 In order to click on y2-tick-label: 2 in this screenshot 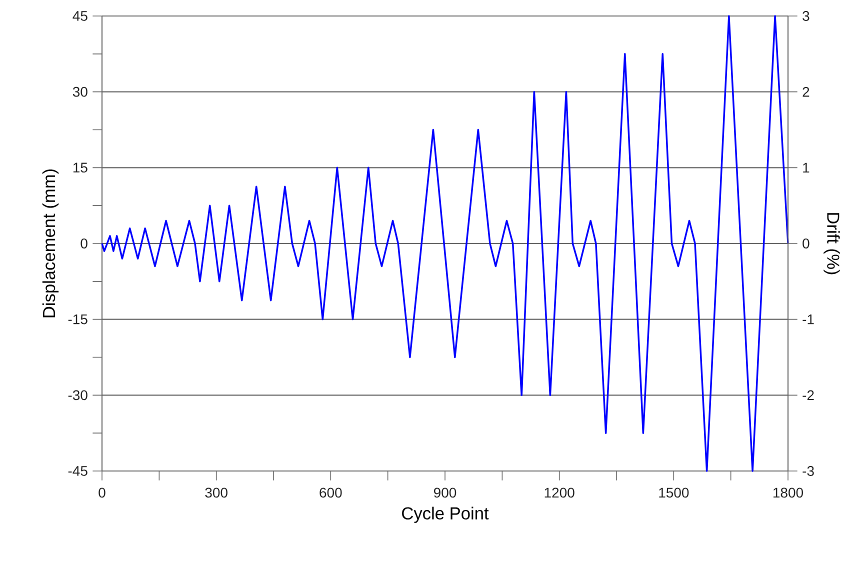, I will do `click(806, 91)`.